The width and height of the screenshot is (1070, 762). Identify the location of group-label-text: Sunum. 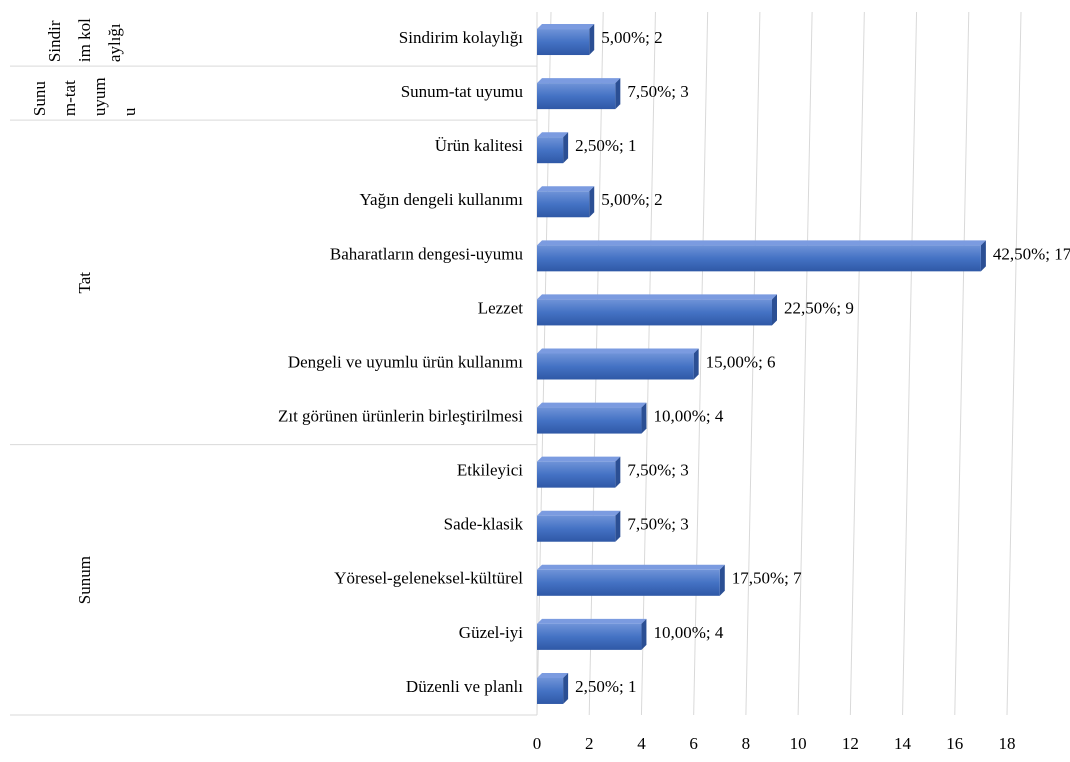
(84, 579).